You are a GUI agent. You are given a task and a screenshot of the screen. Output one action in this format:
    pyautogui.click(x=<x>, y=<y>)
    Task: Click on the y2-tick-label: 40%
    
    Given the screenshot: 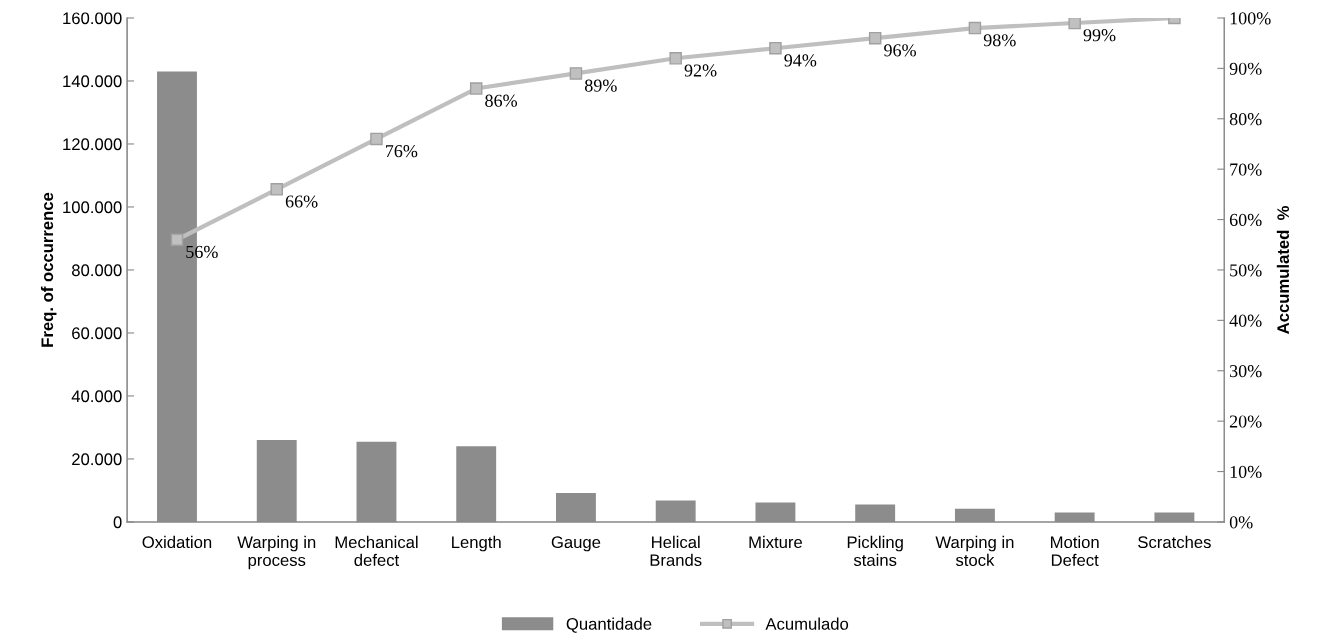 What is the action you would take?
    pyautogui.click(x=1245, y=320)
    